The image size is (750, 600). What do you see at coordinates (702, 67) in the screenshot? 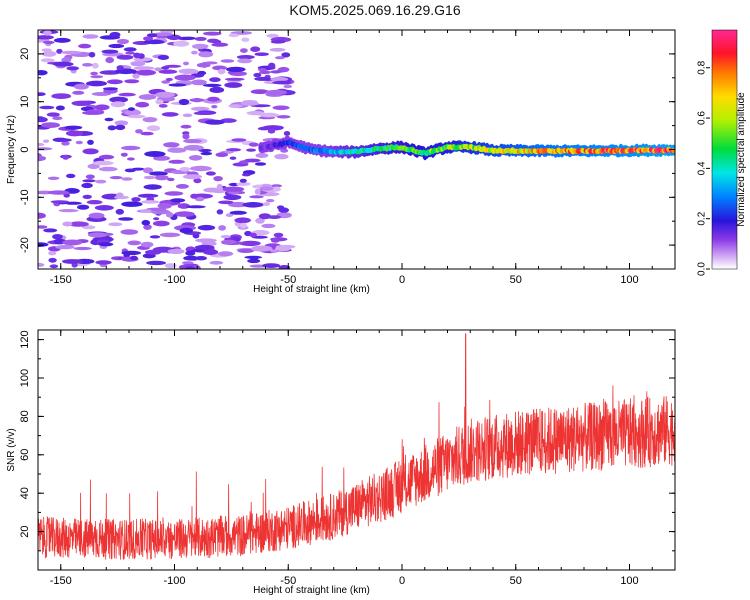
I see `colorbar-tick-label: 0.8` at bounding box center [702, 67].